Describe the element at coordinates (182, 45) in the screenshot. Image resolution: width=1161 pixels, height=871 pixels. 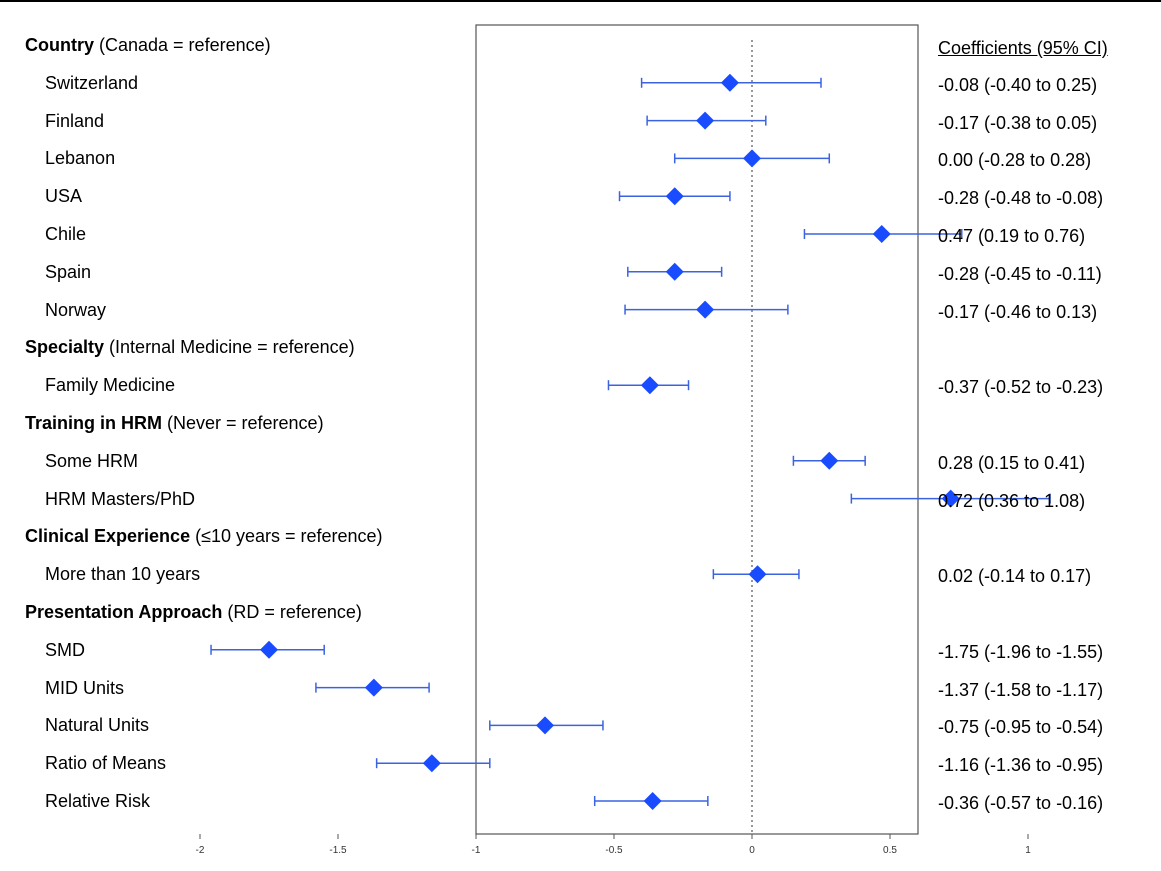
I see `group-header-reference: (Canada = reference)` at that location.